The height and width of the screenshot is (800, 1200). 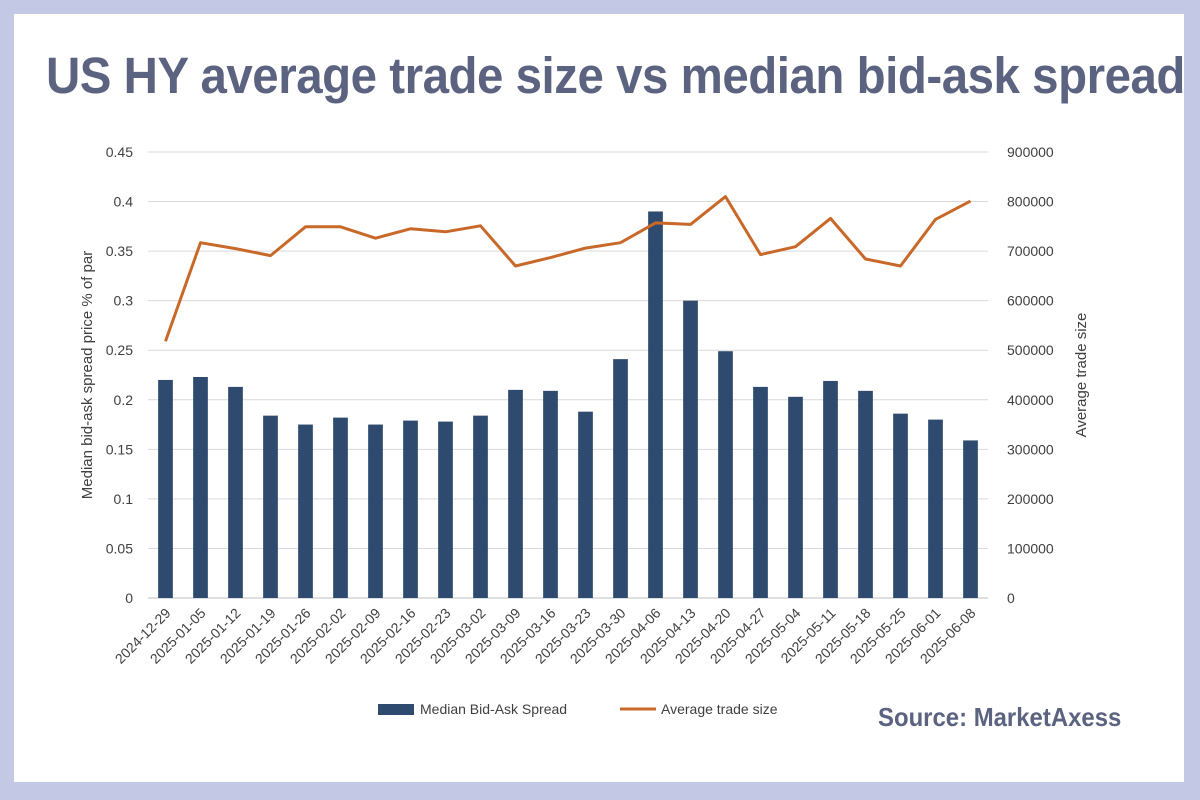 I want to click on y-left-tick-label: 0.2, so click(x=124, y=400).